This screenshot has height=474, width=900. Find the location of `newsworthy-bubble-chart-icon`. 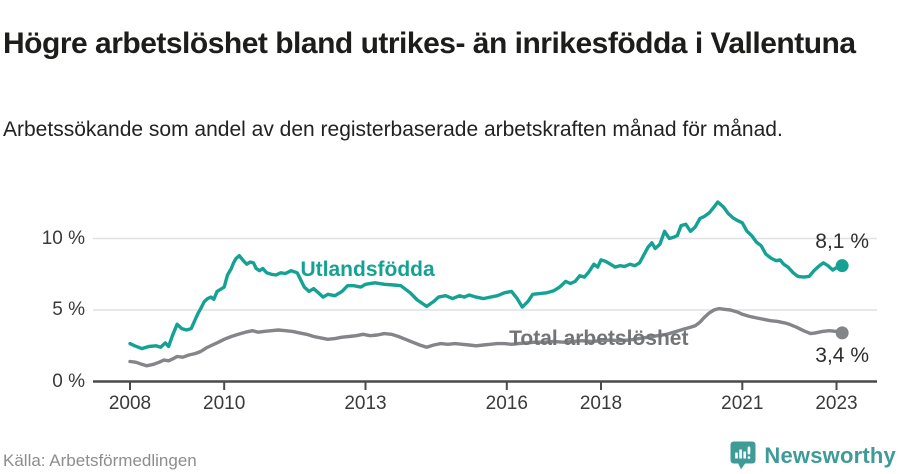

newsworthy-bubble-chart-icon is located at coordinates (743, 455).